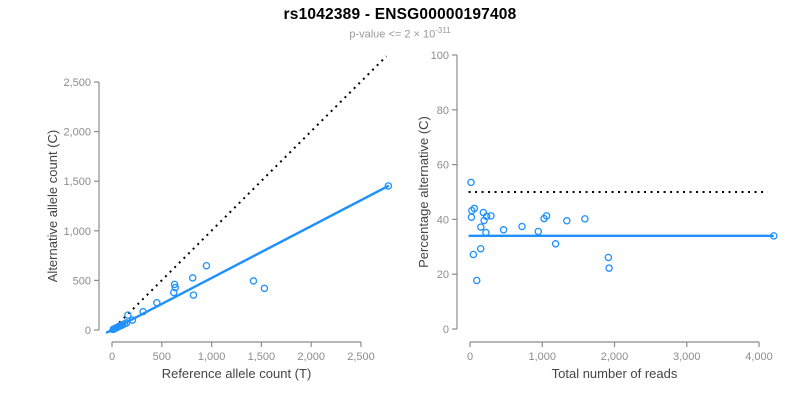  I want to click on x-axis-title: Reference allele count (T), so click(237, 373).